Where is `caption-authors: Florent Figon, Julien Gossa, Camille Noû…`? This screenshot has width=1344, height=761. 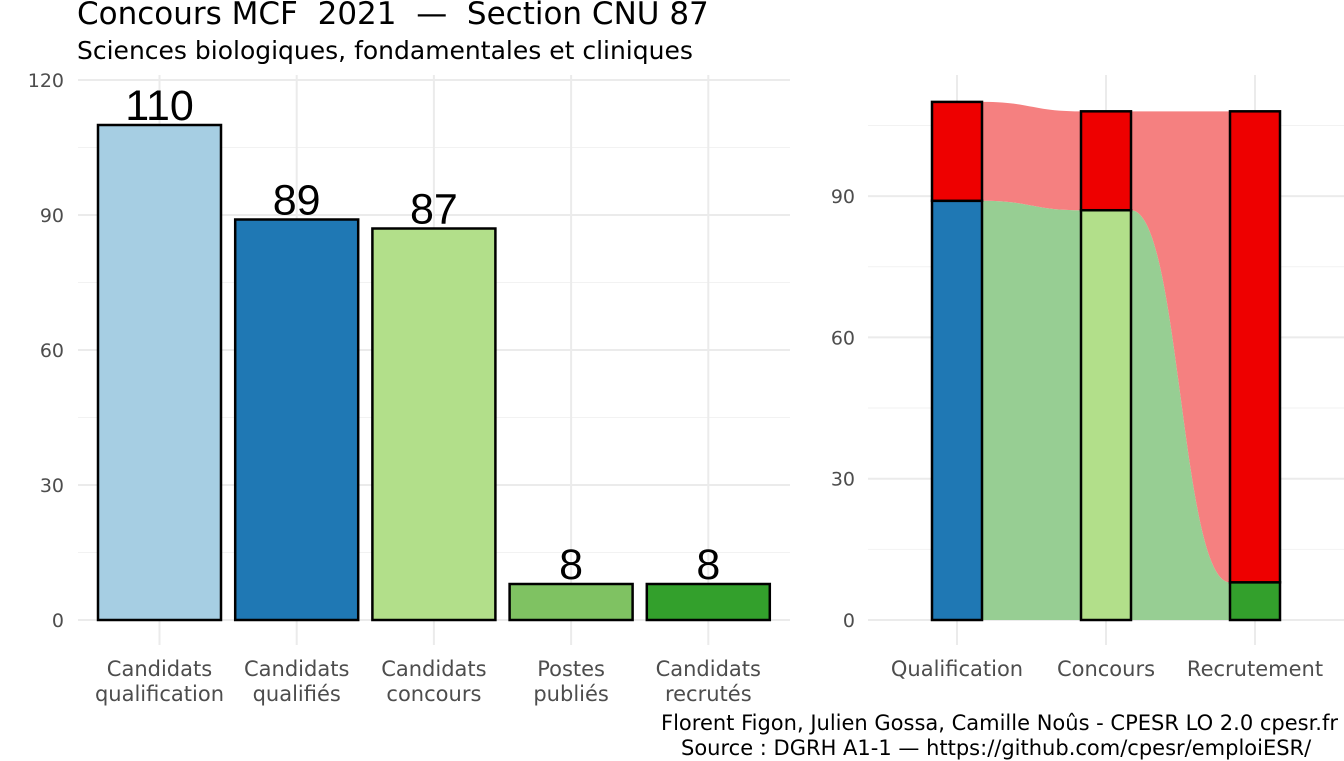 caption-authors: Florent Figon, Julien Gossa, Camille Noû… is located at coordinates (999, 723).